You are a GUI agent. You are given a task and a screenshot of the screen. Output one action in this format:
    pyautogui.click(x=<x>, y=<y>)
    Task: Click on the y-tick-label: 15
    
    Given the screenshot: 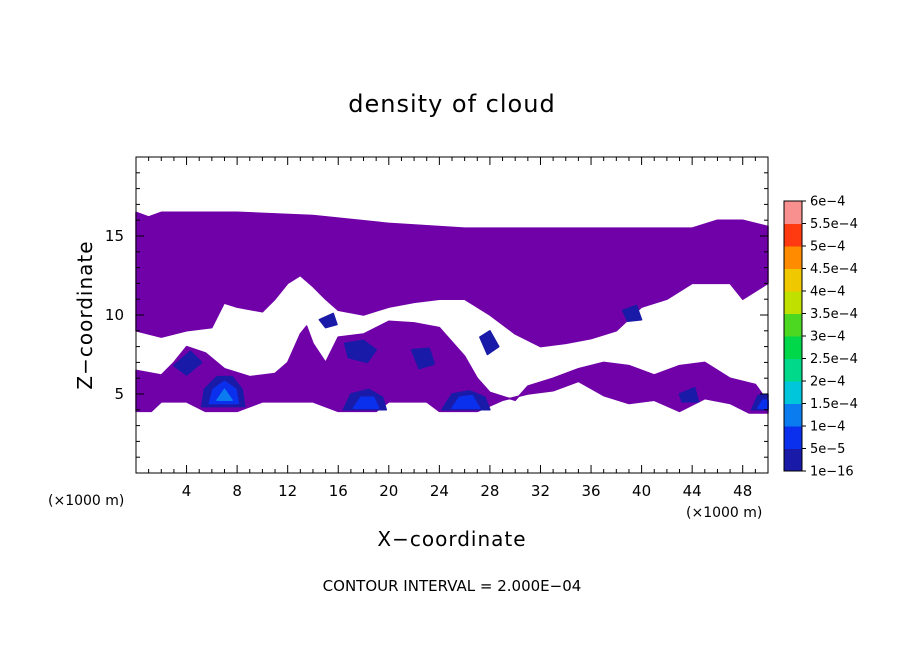 What is the action you would take?
    pyautogui.click(x=114, y=236)
    